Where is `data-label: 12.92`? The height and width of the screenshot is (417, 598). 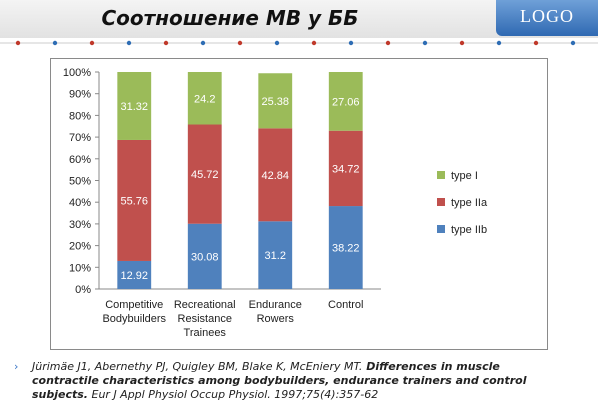 data-label: 12.92 is located at coordinates (134, 276).